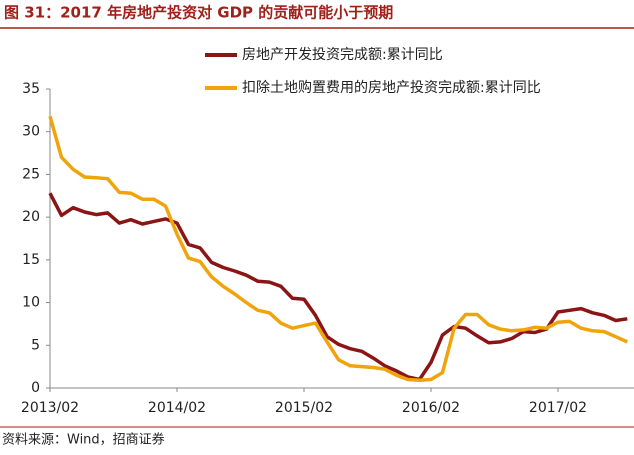 This screenshot has width=634, height=455. Describe the element at coordinates (391, 88) in the screenshot. I see `legend-label: 扣除土地购置费用的房地产投资完成额:累计同比` at that location.